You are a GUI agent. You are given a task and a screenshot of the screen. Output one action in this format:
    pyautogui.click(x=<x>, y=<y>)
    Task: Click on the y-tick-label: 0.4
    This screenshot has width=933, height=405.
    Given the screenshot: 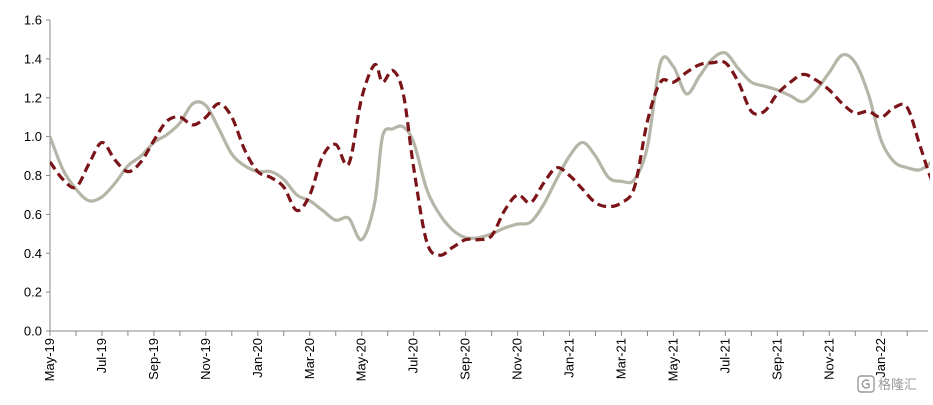 What is the action you would take?
    pyautogui.click(x=33, y=253)
    